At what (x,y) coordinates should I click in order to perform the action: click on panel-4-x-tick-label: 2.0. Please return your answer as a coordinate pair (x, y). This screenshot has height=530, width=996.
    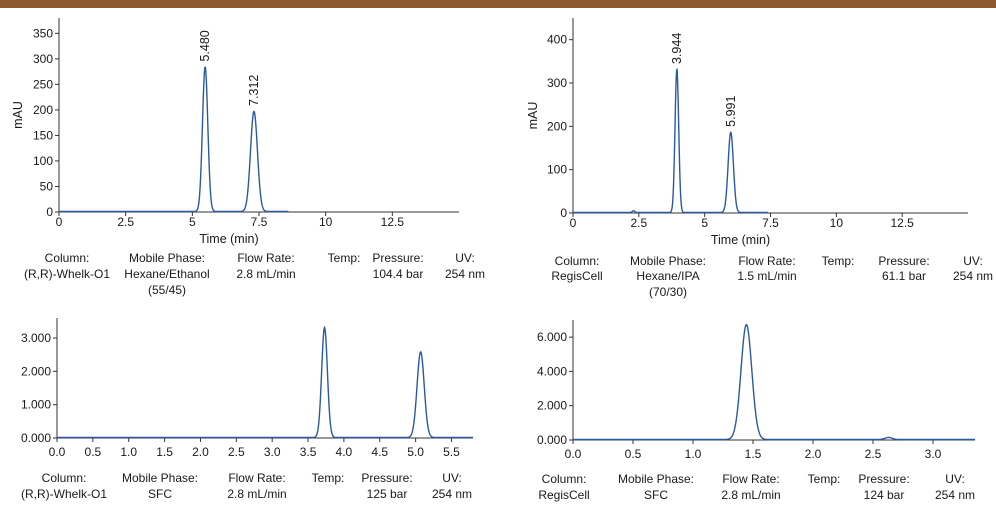
    Looking at the image, I should click on (813, 454).